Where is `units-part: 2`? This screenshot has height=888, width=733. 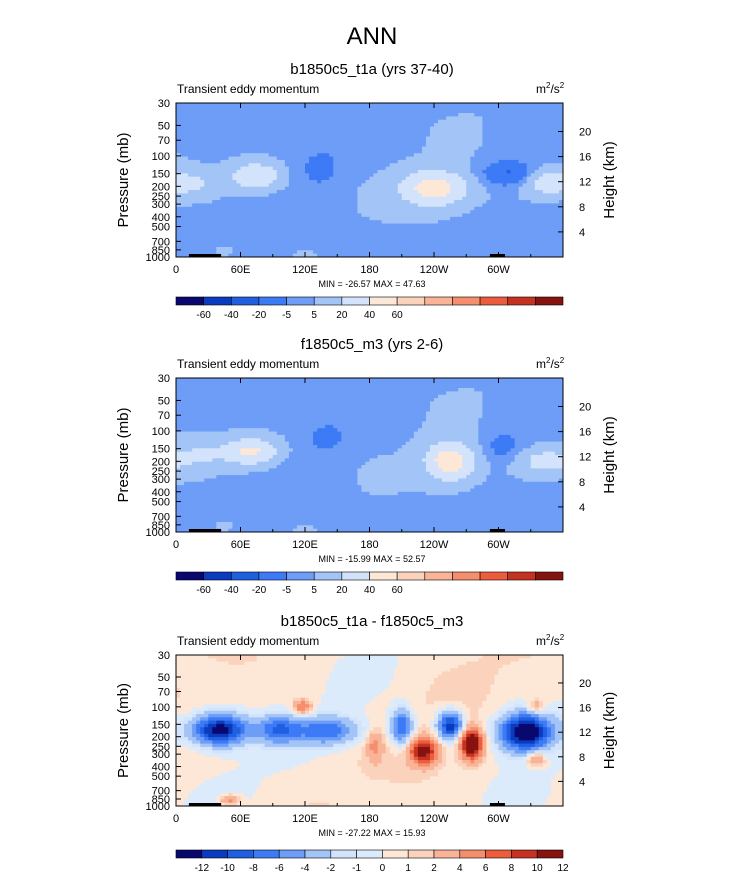 units-part: 2 is located at coordinates (562, 360).